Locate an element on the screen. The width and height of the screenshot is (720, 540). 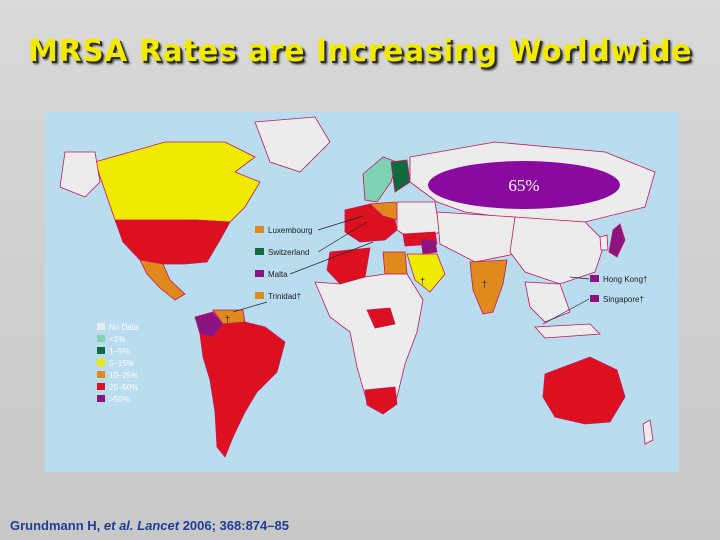
callout-line-hongkong is located at coordinates (579, 278).